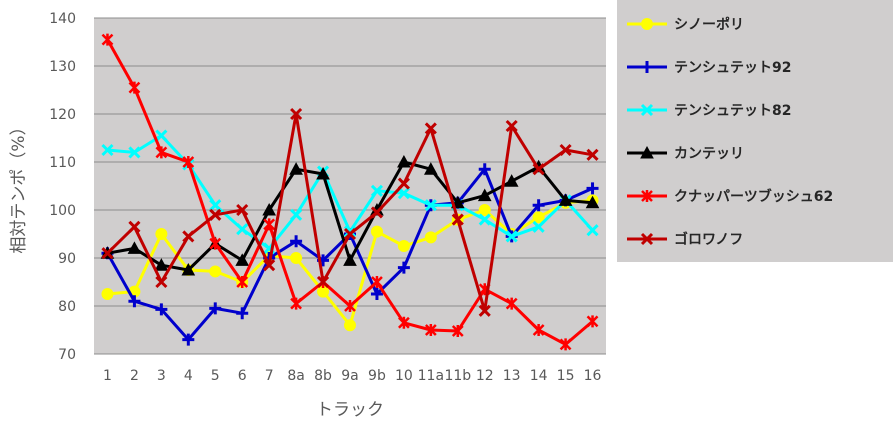 This screenshot has width=896, height=423. I want to click on y-tick-label: 90, so click(67, 259).